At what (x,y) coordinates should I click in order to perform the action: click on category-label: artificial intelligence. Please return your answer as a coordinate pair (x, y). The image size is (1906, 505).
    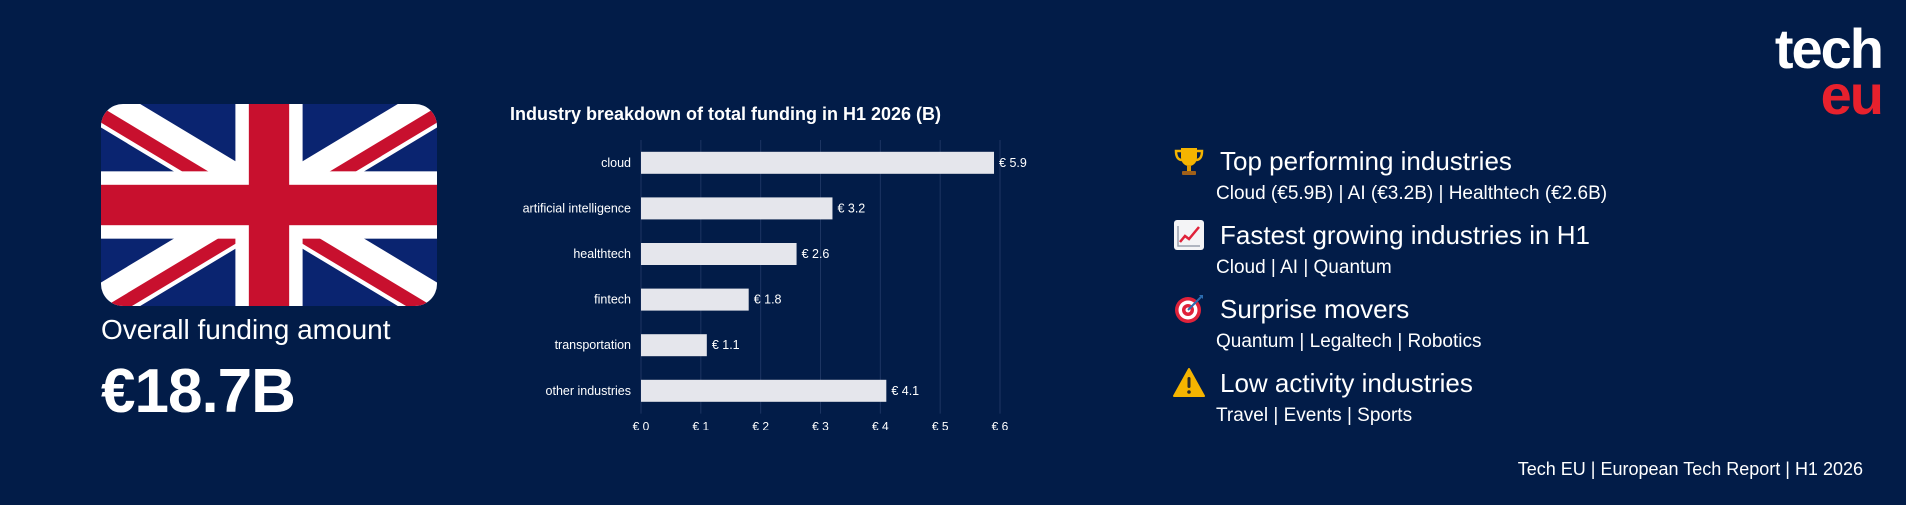
    Looking at the image, I should click on (577, 208).